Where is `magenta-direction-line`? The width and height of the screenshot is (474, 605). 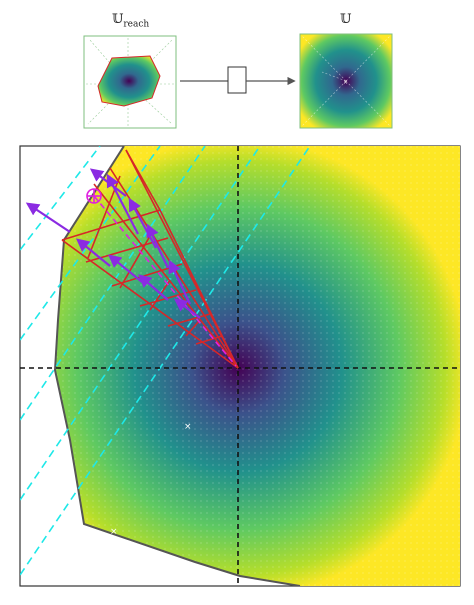 magenta-direction-line is located at coordinates (165, 281).